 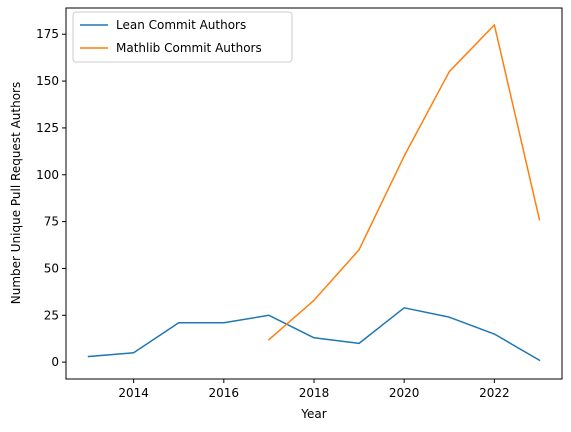 I want to click on y-tick-label: 100, so click(x=47, y=175).